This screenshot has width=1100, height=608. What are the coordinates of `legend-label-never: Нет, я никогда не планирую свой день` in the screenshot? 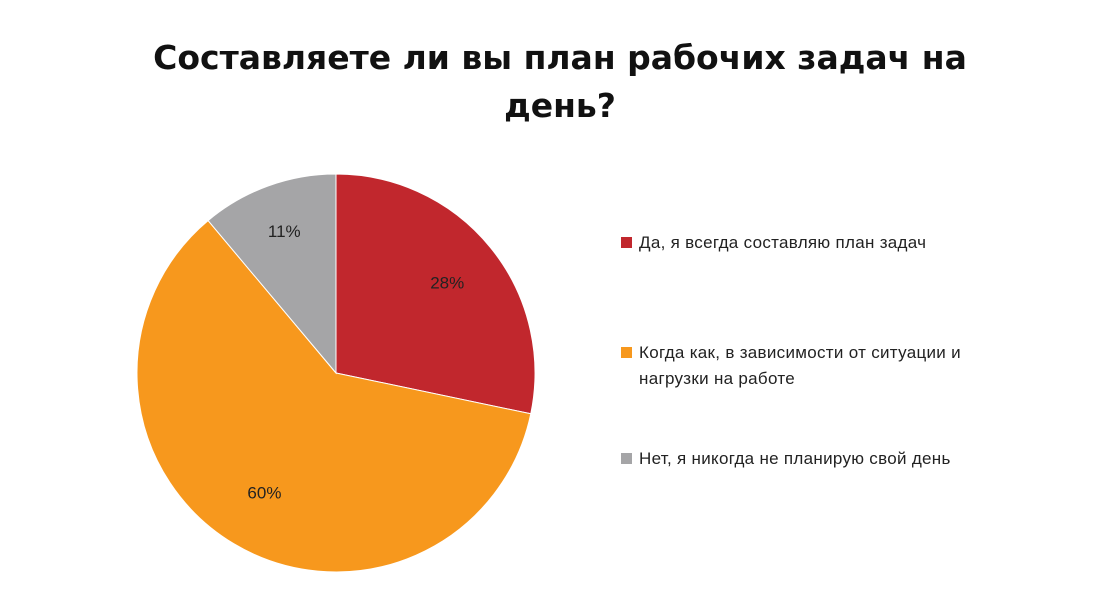 It's located at (795, 459).